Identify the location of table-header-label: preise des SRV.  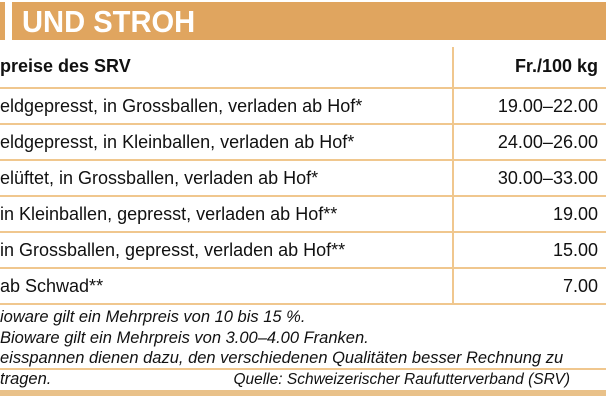
(65, 66).